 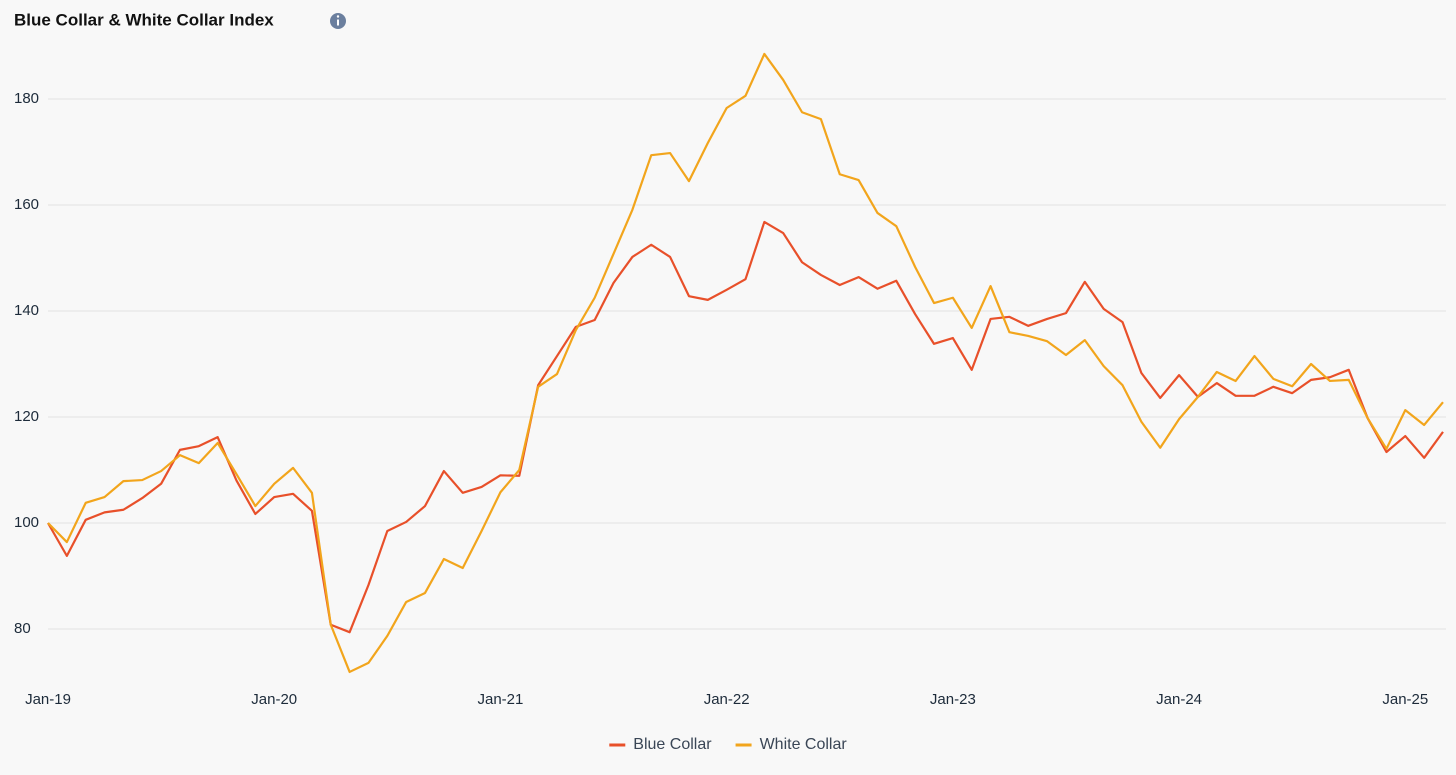 I want to click on x-tick-label: Jan-21, so click(x=500, y=699).